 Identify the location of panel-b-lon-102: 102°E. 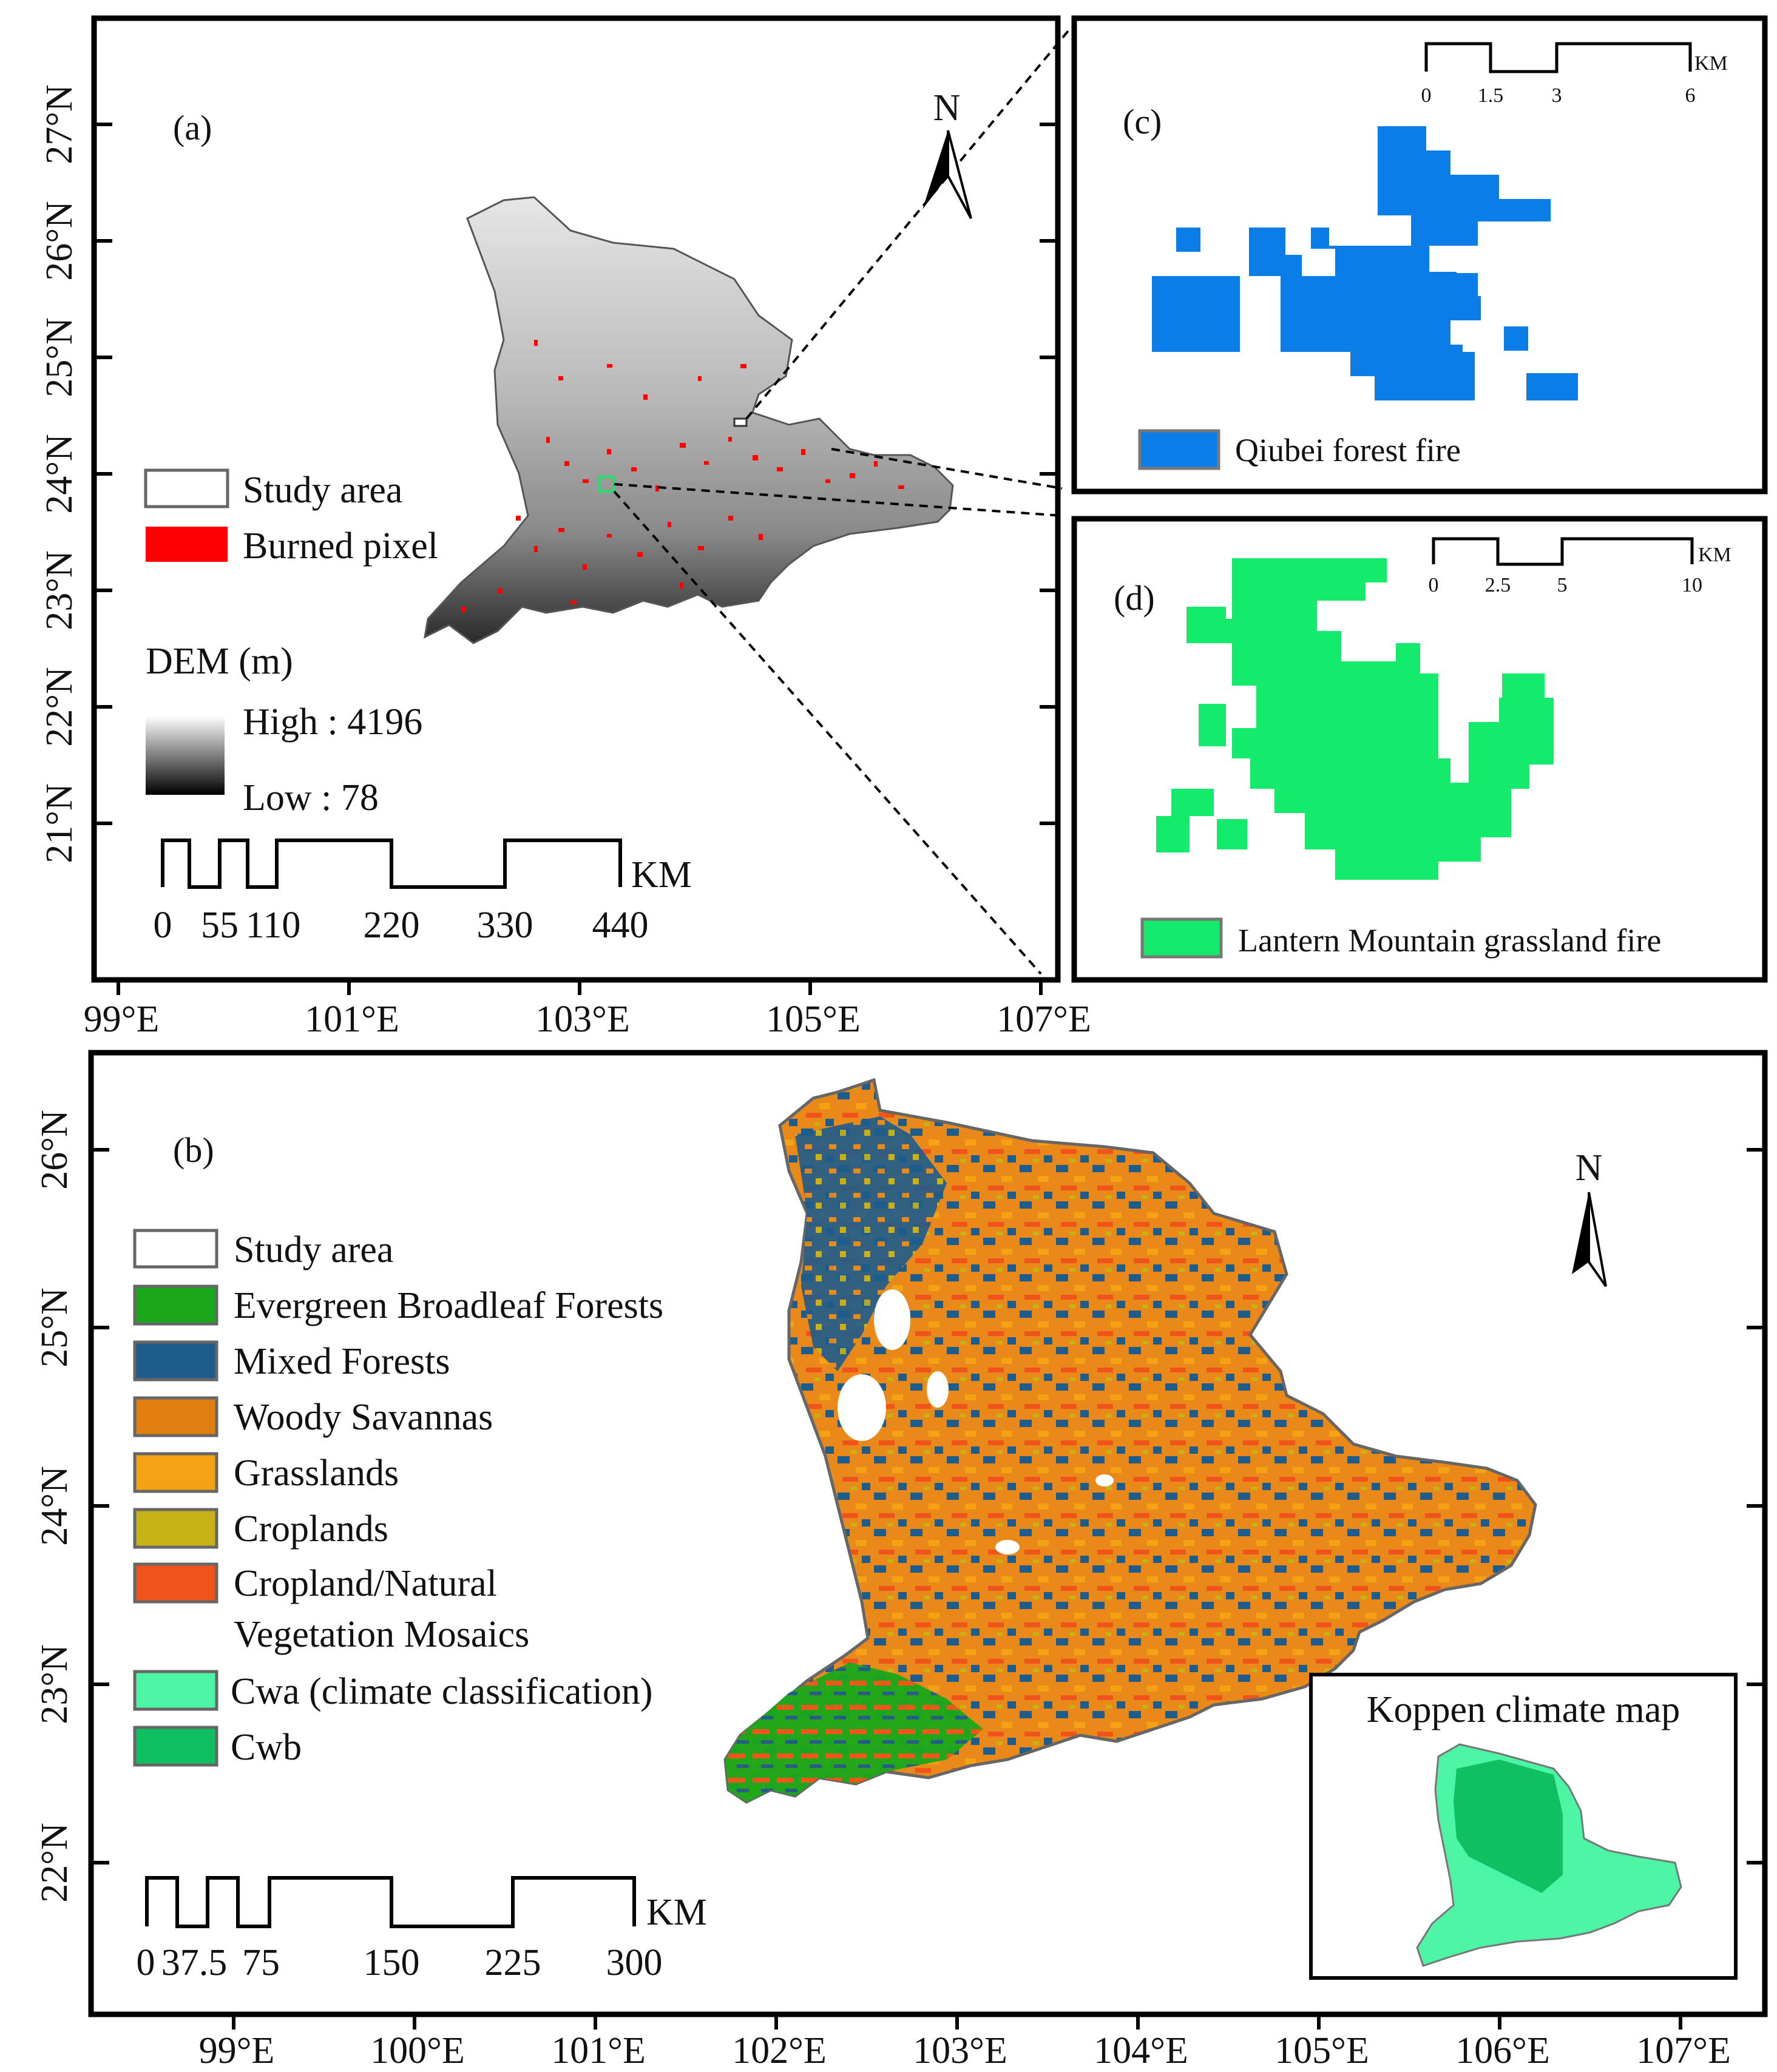
(779, 2050).